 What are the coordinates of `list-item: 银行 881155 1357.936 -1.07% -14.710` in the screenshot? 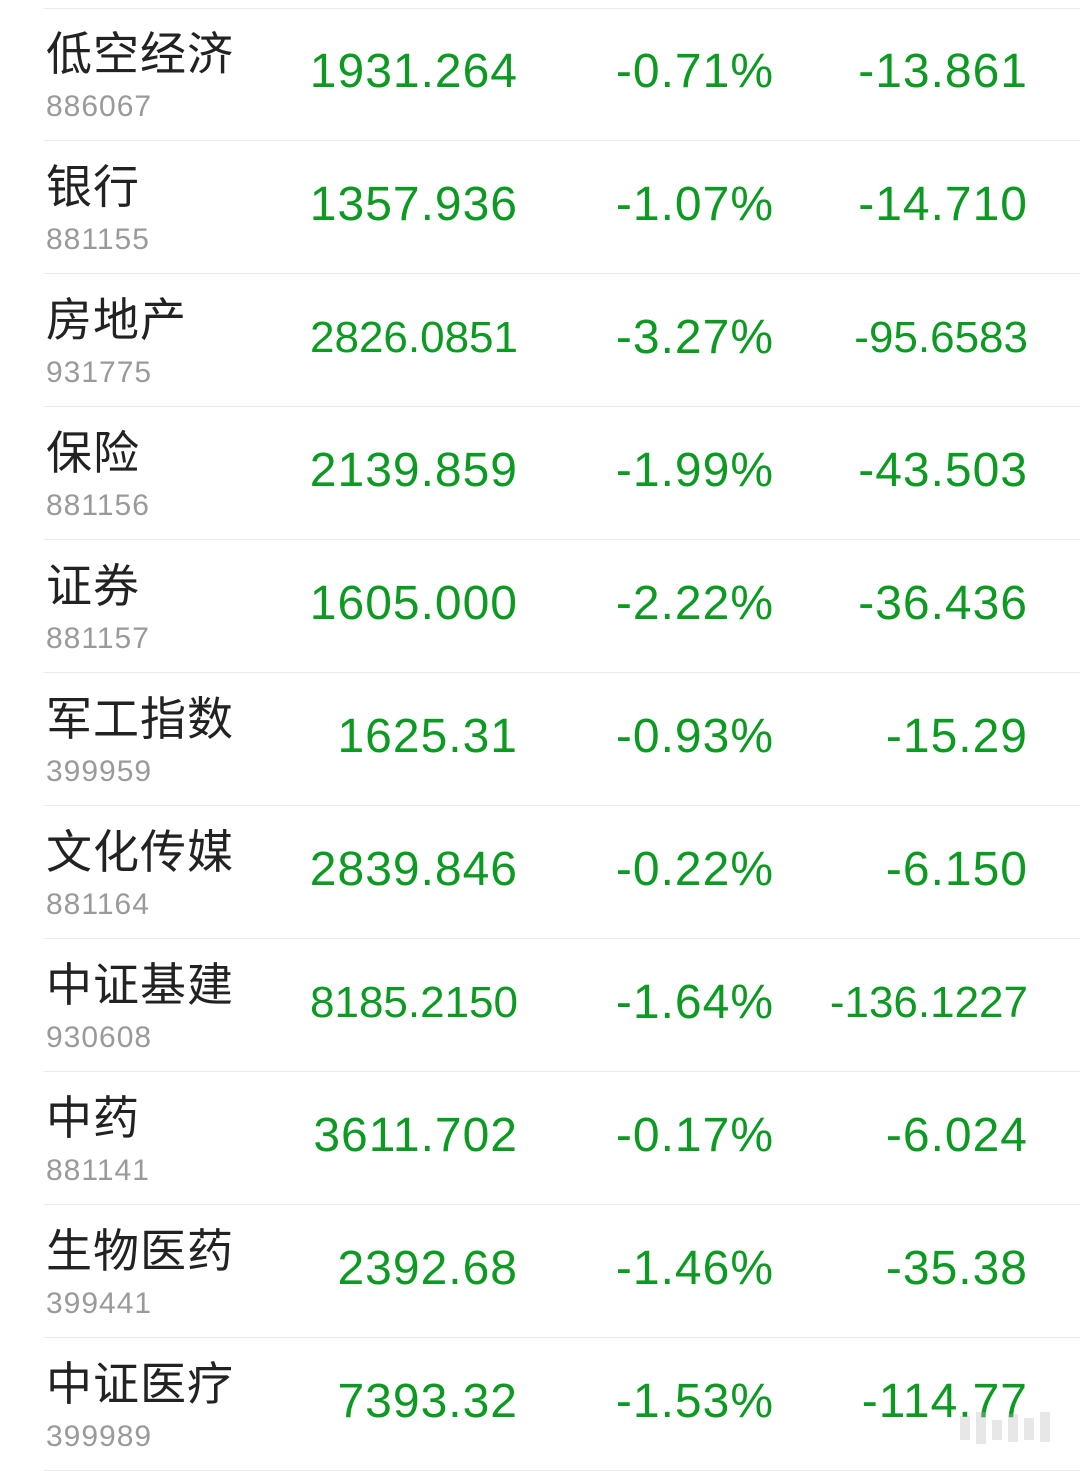 It's located at (540, 207).